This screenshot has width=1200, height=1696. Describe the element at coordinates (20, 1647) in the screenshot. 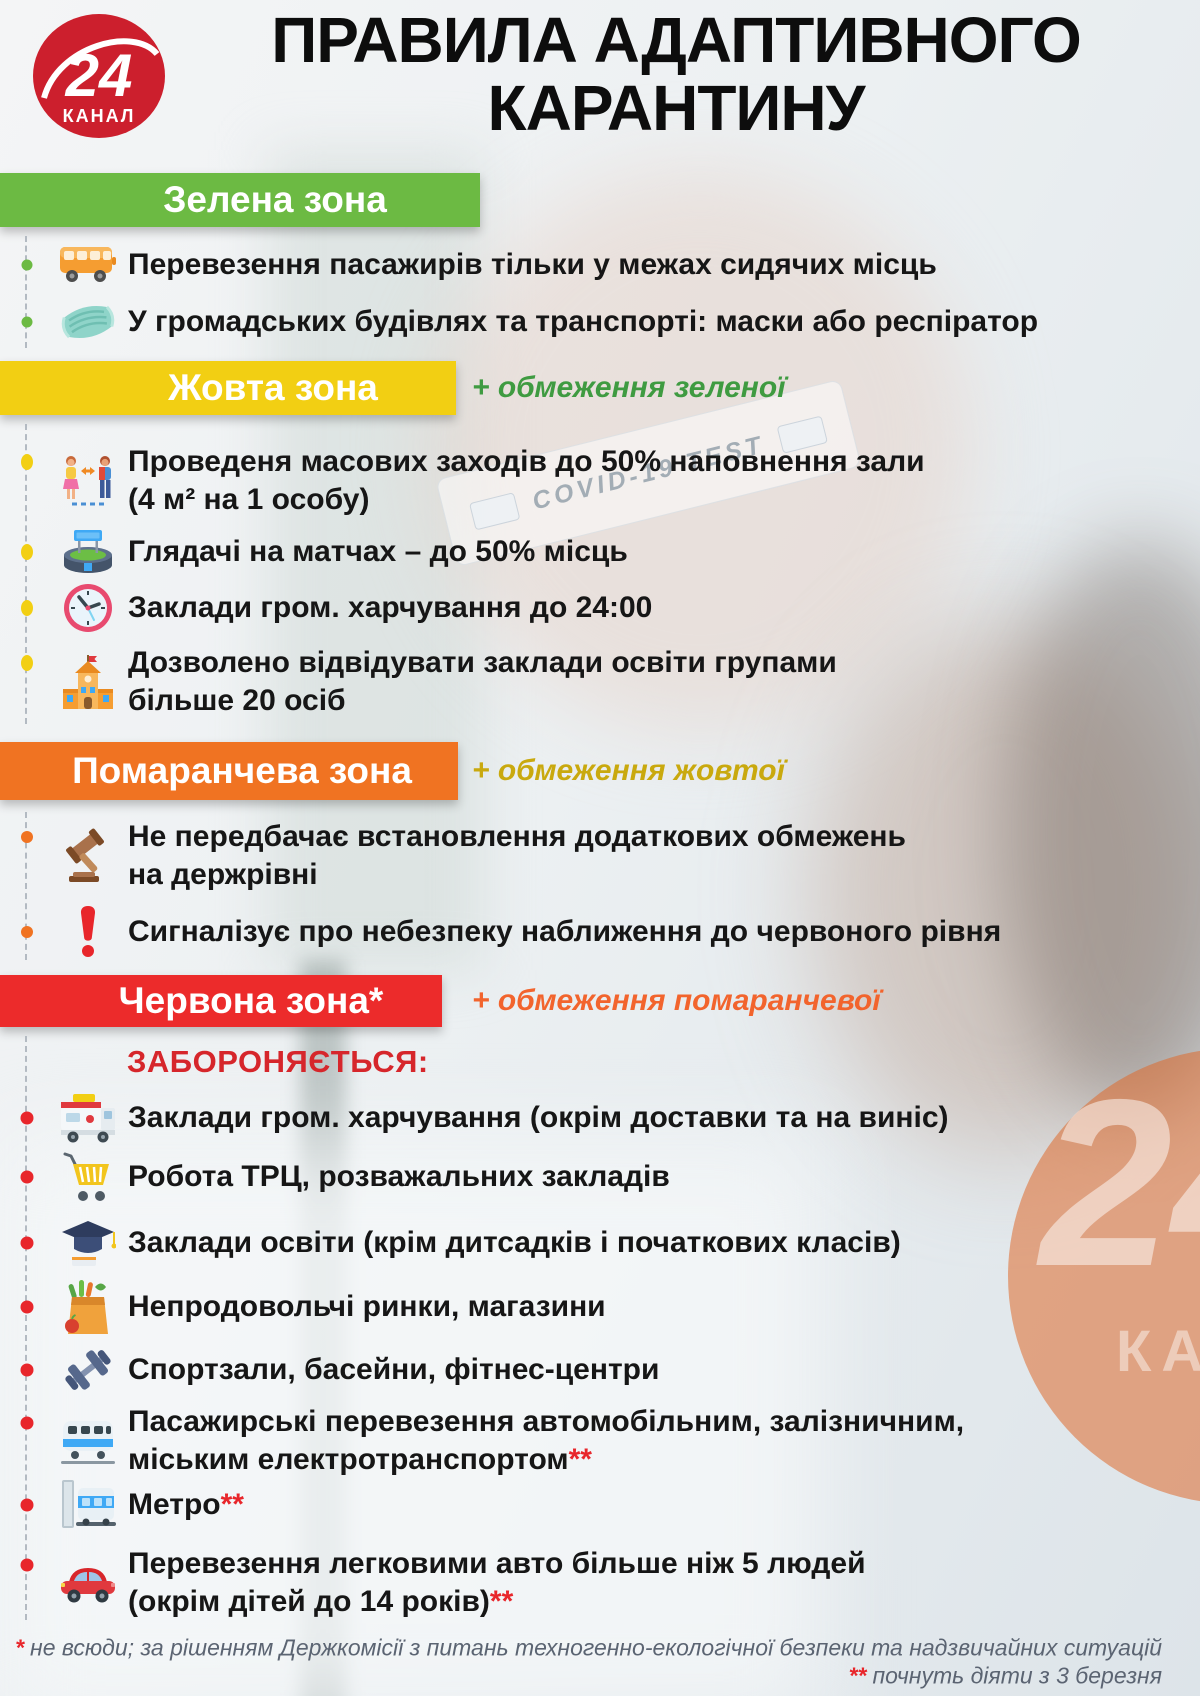

I see `asterisk-marker: *` at that location.